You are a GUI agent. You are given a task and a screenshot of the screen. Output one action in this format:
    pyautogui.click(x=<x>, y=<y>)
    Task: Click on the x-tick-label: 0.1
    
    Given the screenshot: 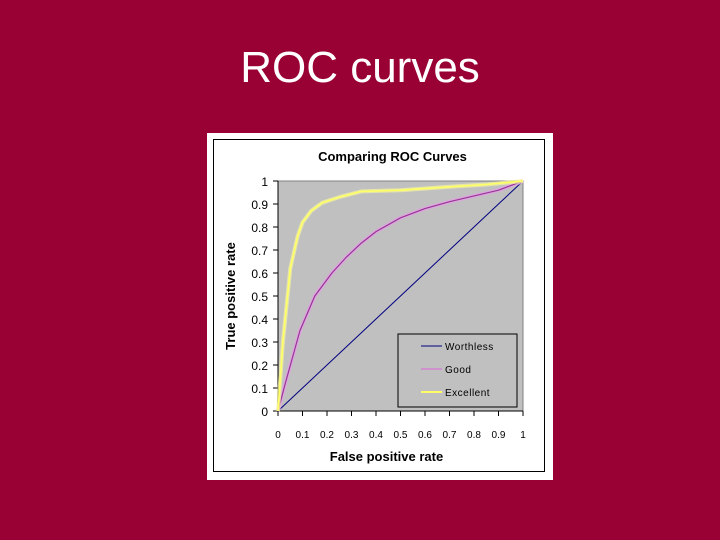 What is the action you would take?
    pyautogui.click(x=303, y=435)
    